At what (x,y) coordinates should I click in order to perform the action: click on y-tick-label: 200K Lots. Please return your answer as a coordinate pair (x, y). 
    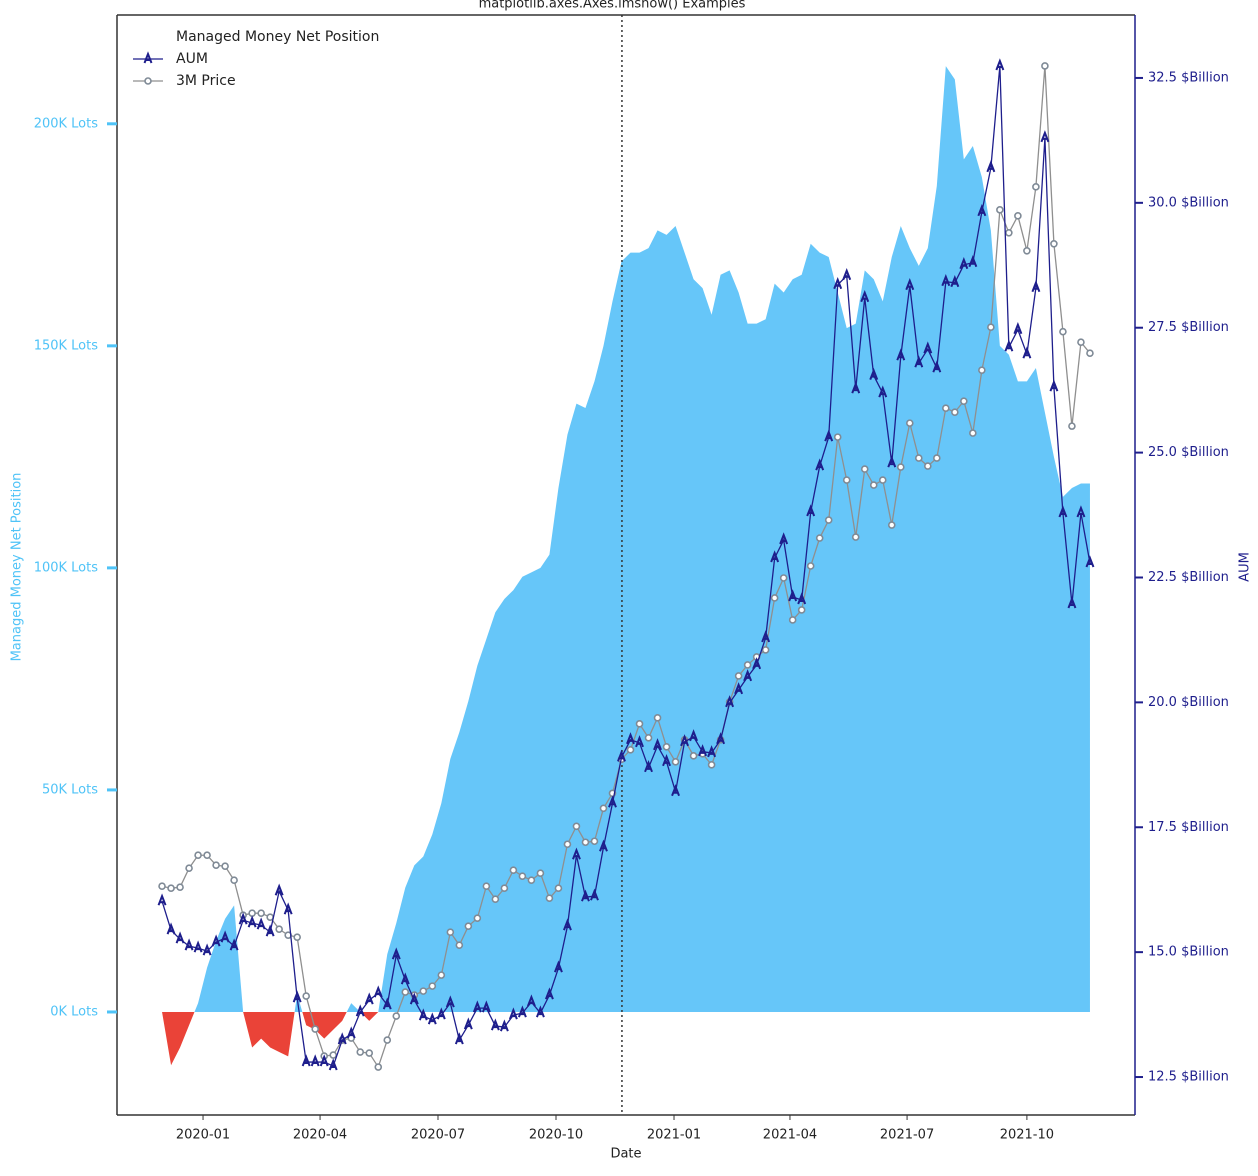
    Looking at the image, I should click on (66, 123).